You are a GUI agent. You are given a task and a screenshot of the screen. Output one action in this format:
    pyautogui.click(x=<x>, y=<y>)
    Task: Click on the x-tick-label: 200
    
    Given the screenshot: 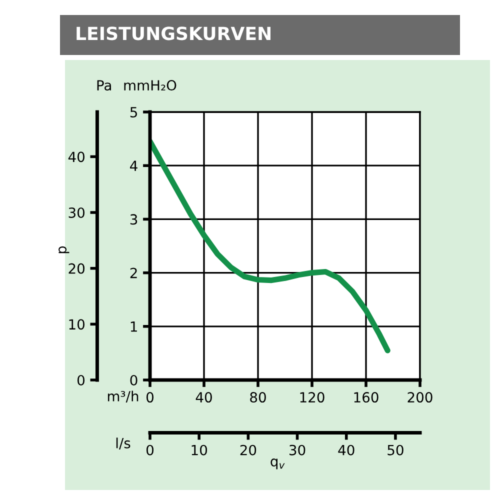 What is the action you would take?
    pyautogui.click(x=420, y=397)
    